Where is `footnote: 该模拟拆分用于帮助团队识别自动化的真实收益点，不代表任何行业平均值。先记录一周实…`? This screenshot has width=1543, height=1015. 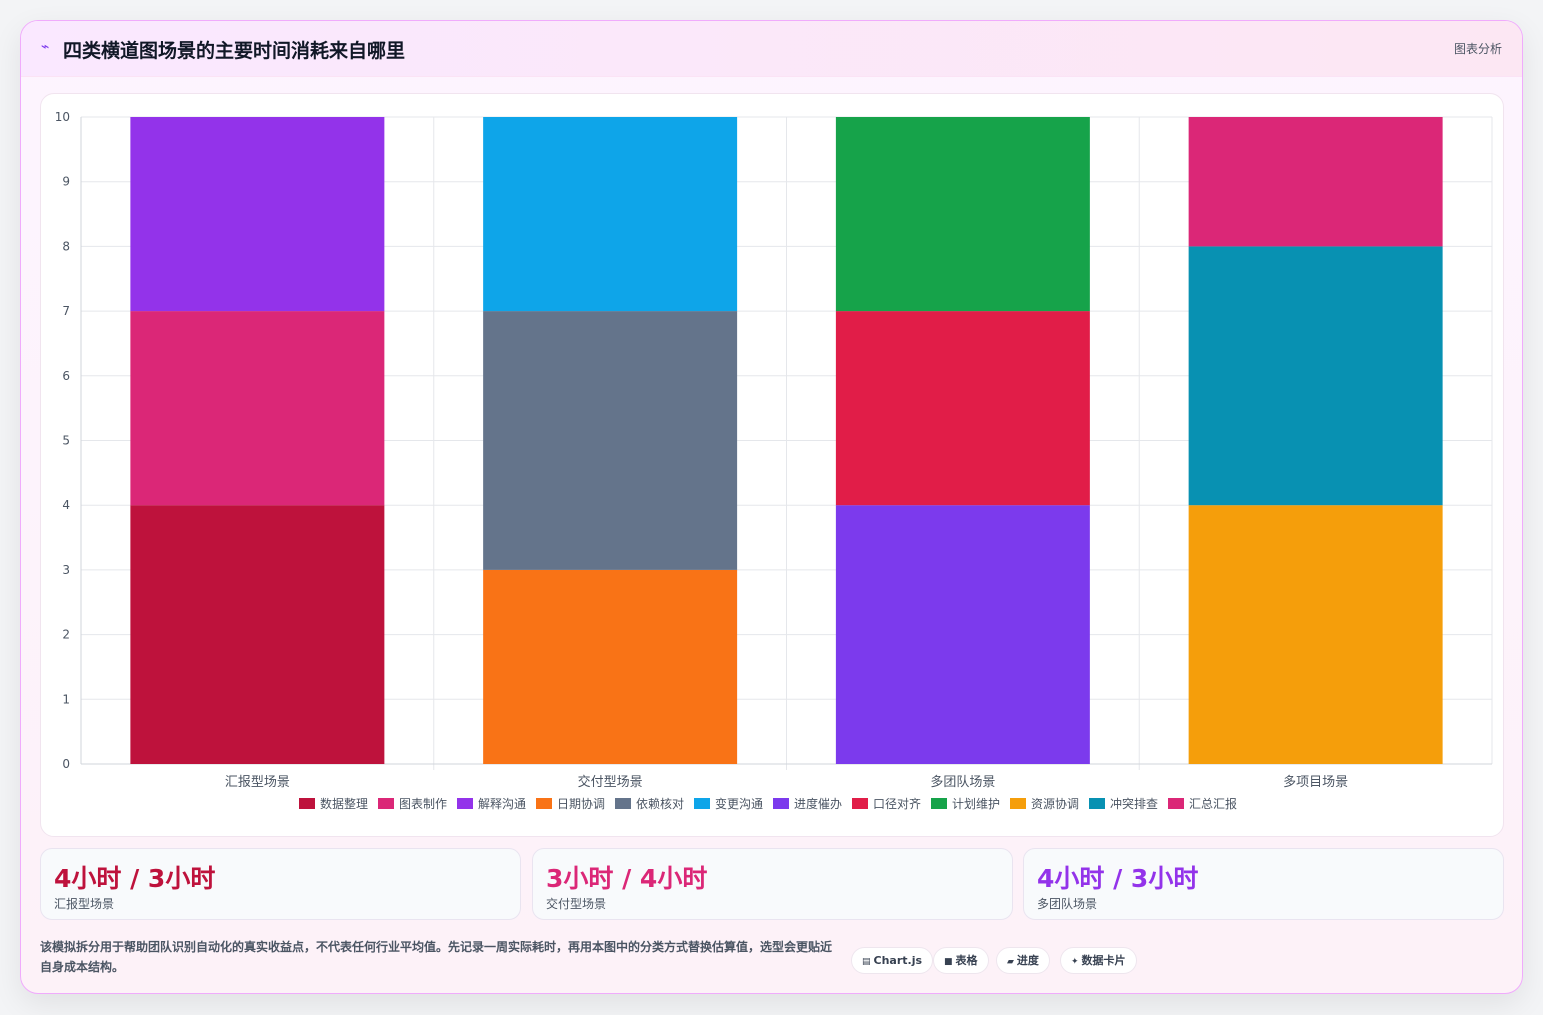 footnote: 该模拟拆分用于帮助团队识别自动化的真实收益点，不代表任何行业平均值。先记录一周实… is located at coordinates (436, 957).